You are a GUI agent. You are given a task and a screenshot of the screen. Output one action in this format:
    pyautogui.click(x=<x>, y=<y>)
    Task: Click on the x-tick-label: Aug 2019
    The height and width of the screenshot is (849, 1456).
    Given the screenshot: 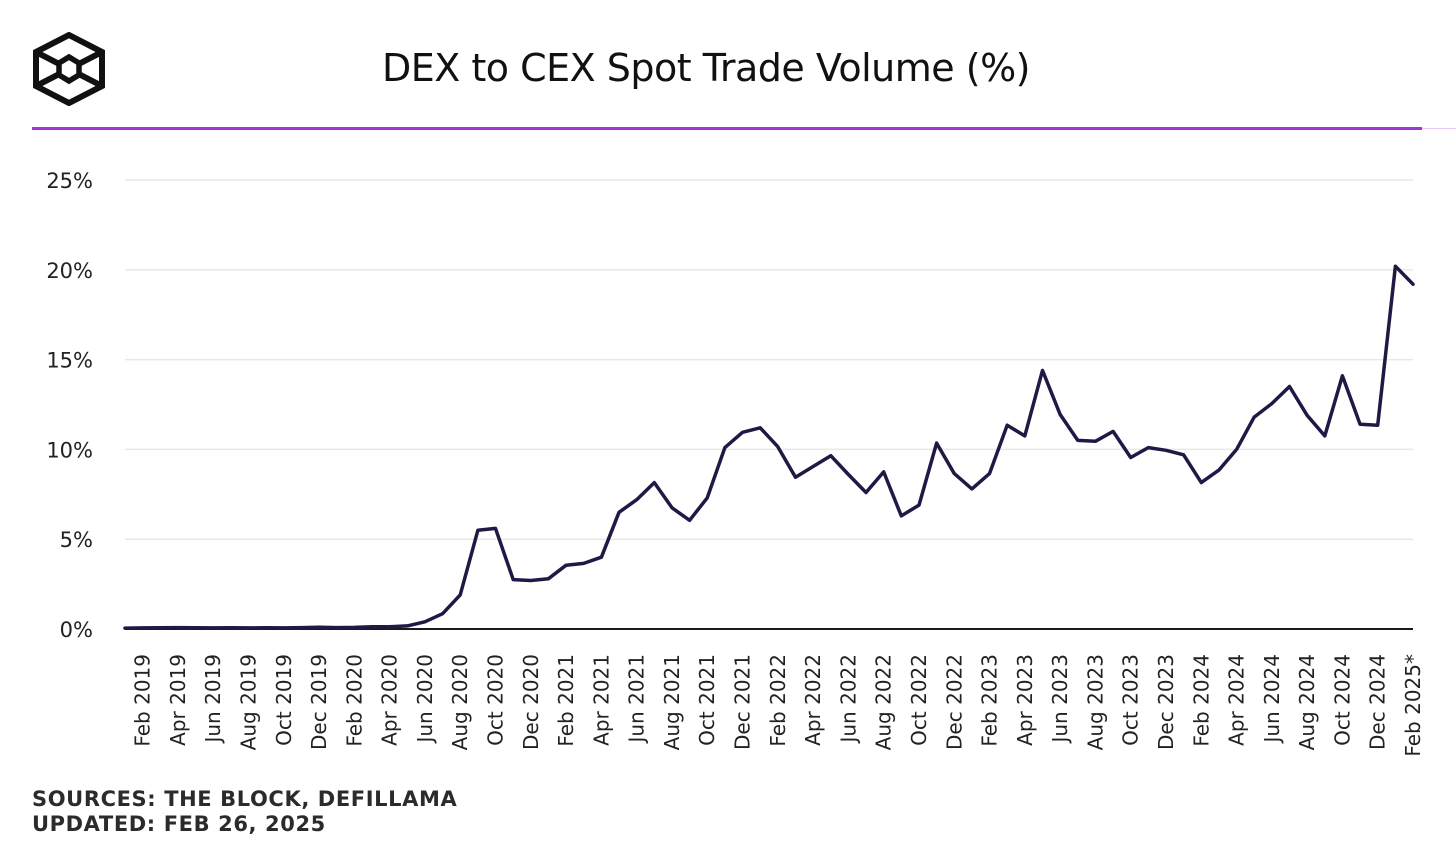 What is the action you would take?
    pyautogui.click(x=249, y=702)
    